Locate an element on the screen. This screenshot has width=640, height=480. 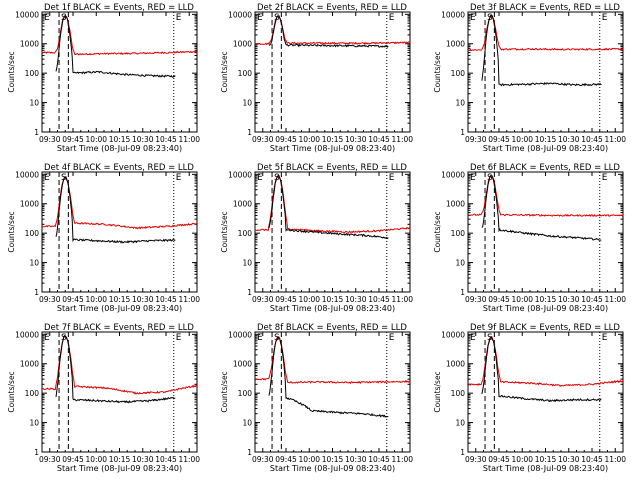
panel-title: Det 3f BLACK = Events, RED = LLD is located at coordinates (545, 8).